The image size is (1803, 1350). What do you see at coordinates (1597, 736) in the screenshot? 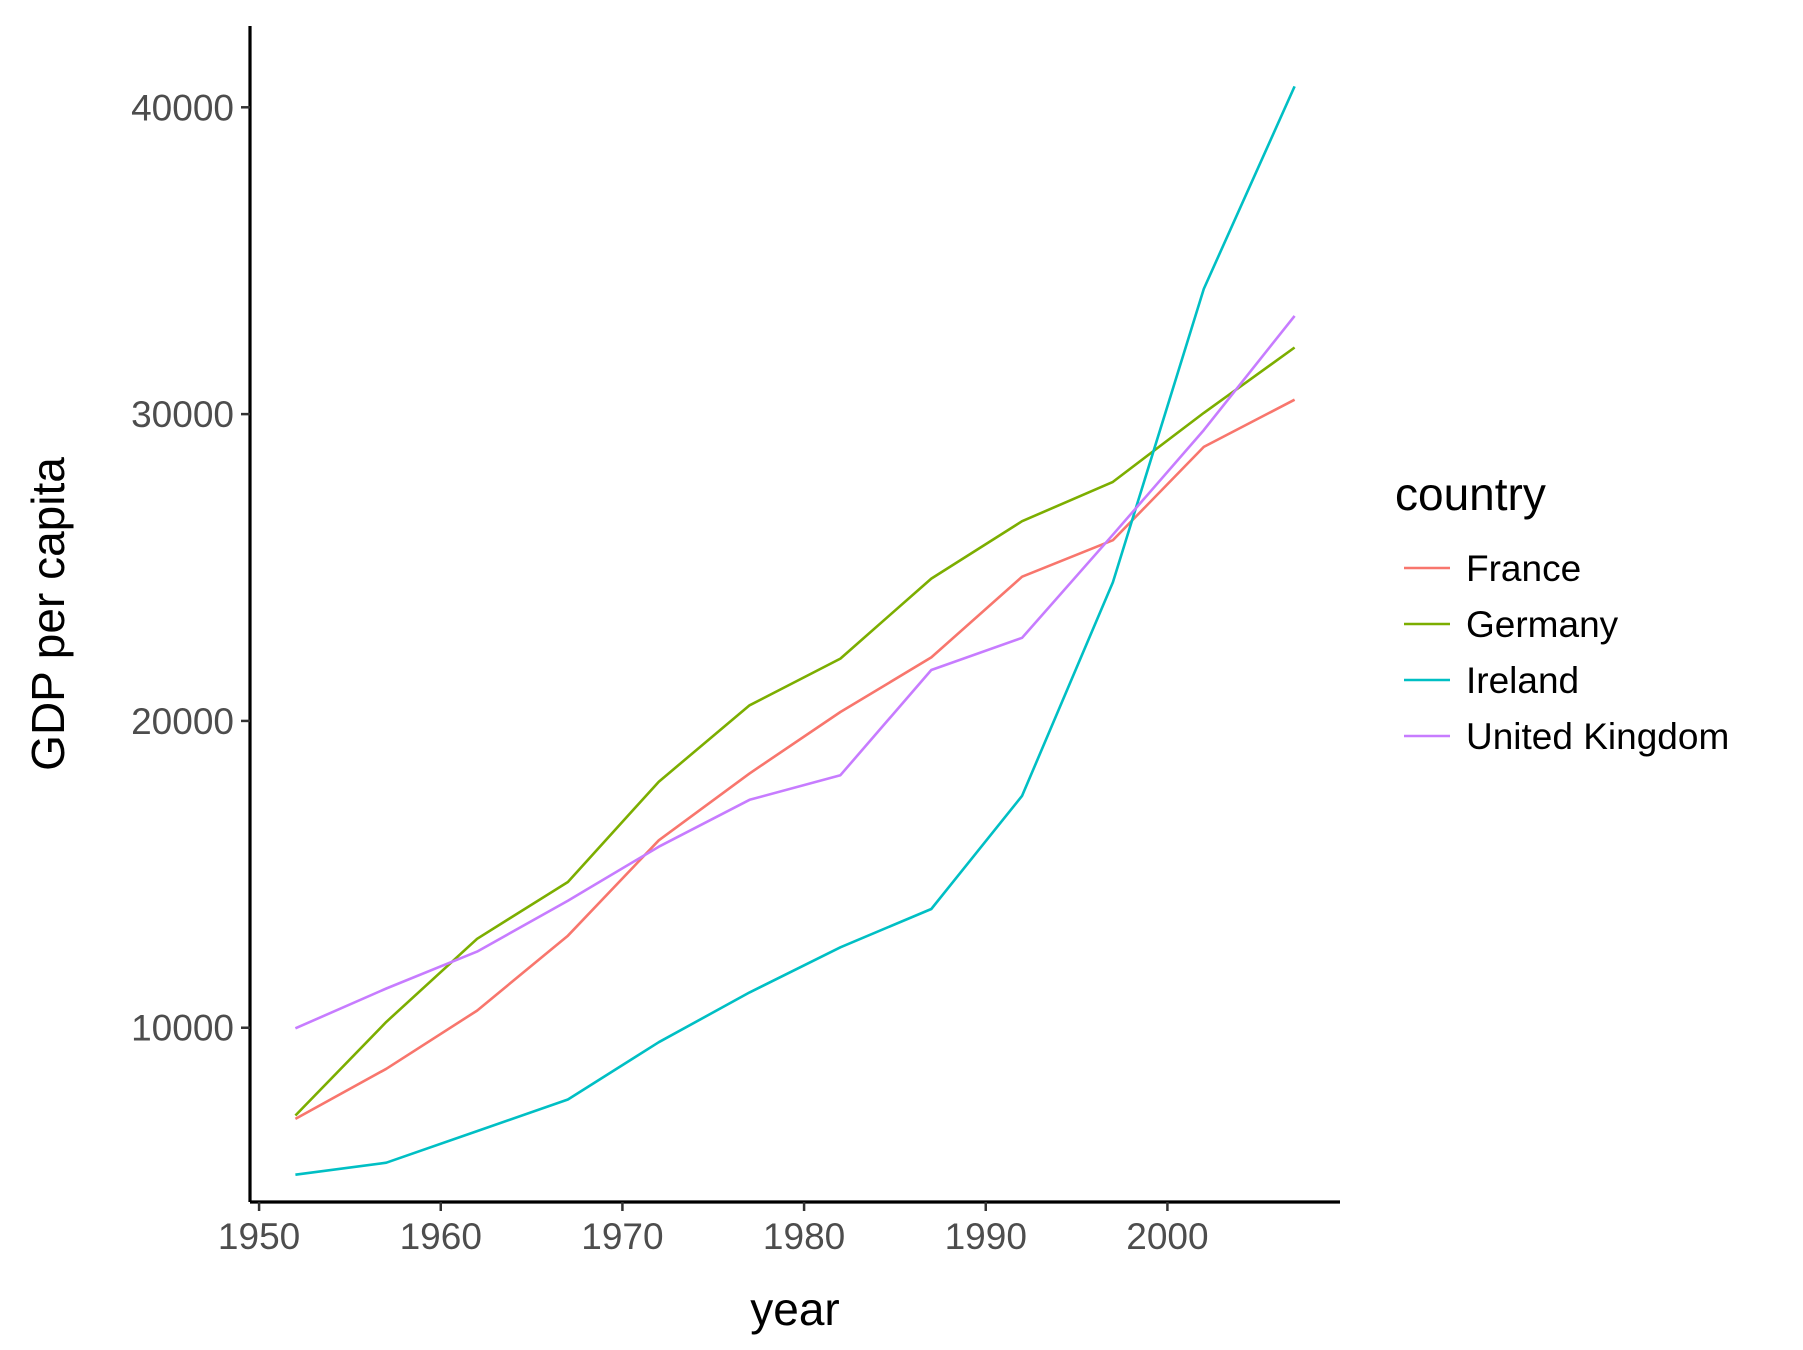
I see `legend-label-united-kingdom: United Kingdom` at bounding box center [1597, 736].